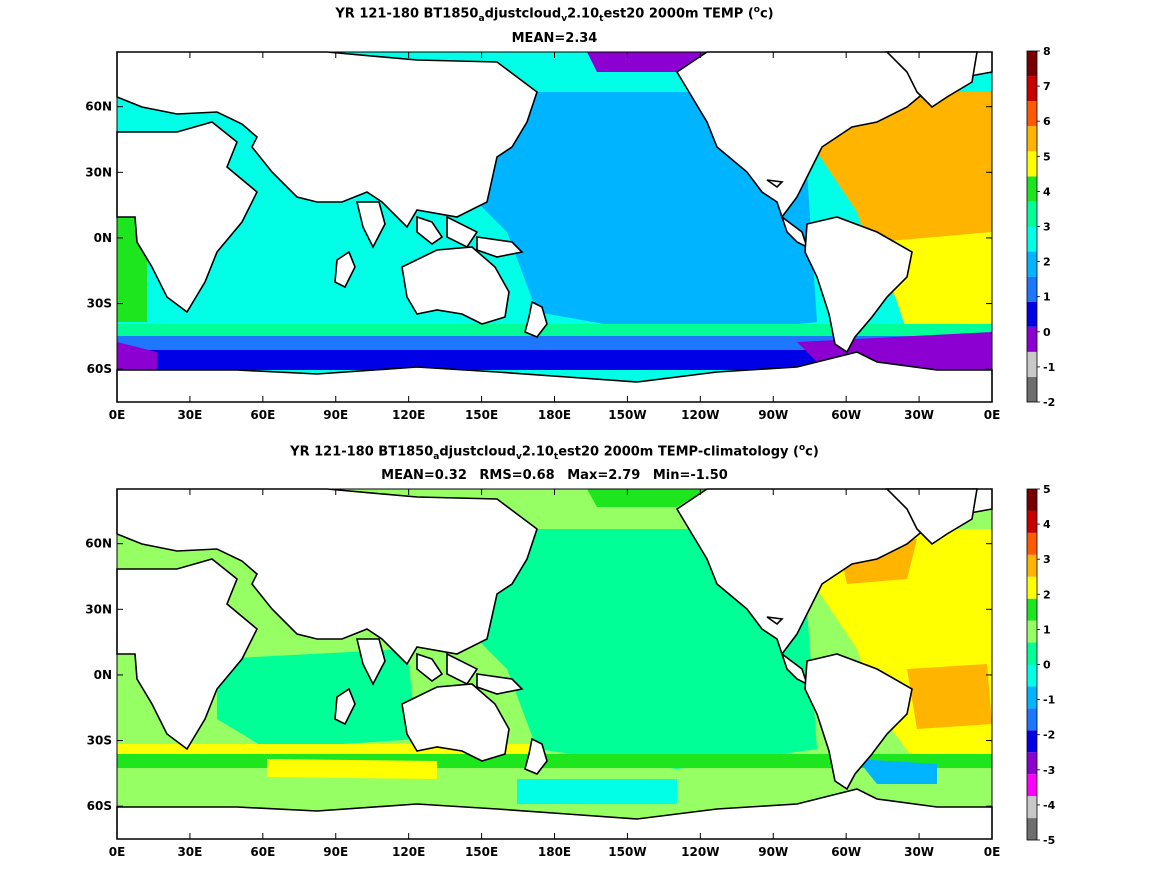  I want to click on colorbar-label: 6, so click(1047, 121).